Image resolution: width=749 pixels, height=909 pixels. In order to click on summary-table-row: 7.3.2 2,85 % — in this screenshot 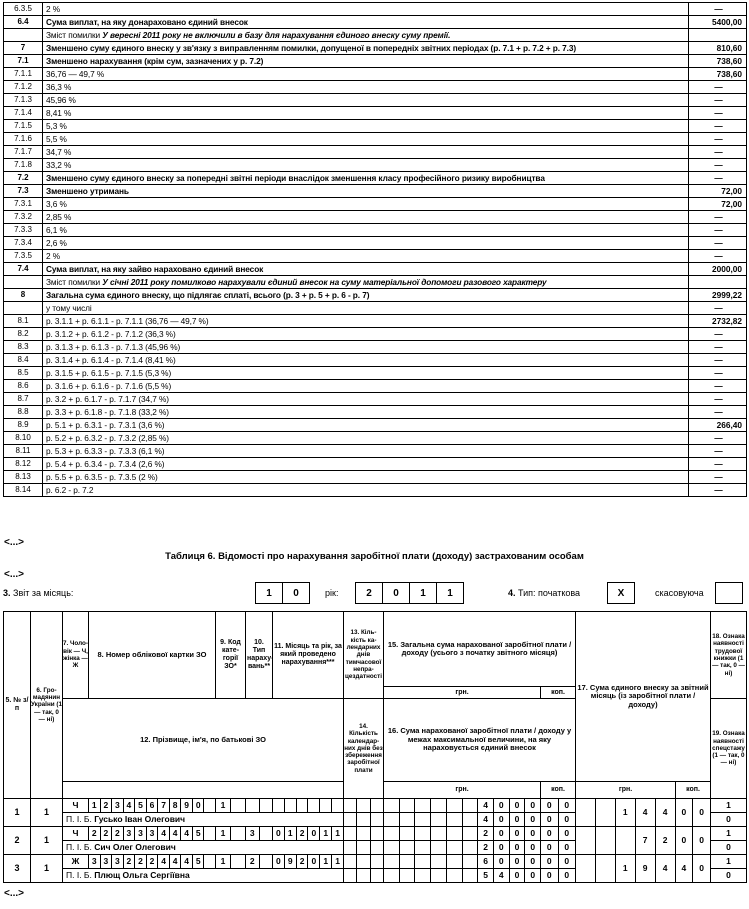, I will do `click(375, 217)`.